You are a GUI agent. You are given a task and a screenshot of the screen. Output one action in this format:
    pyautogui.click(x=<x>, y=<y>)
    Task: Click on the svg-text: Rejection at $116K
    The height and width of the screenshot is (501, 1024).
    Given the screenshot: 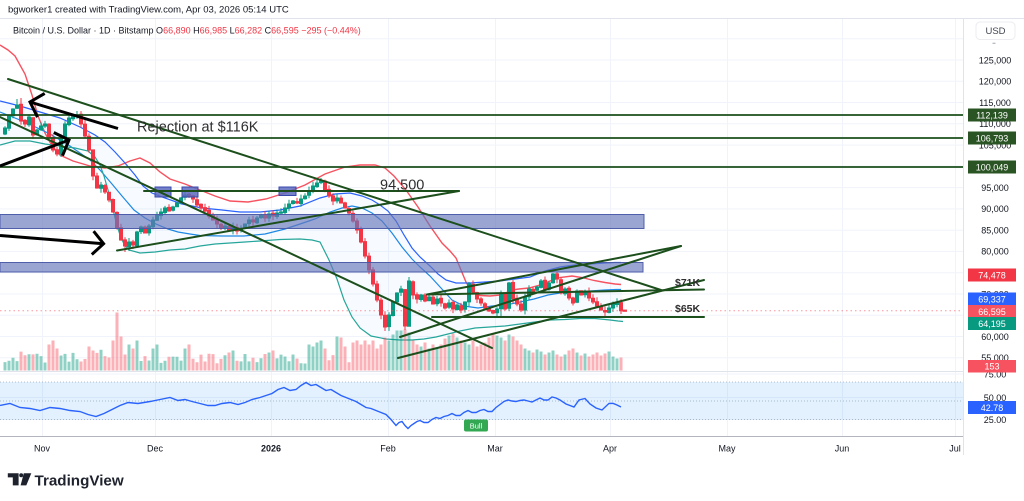 What is the action you would take?
    pyautogui.click(x=198, y=128)
    